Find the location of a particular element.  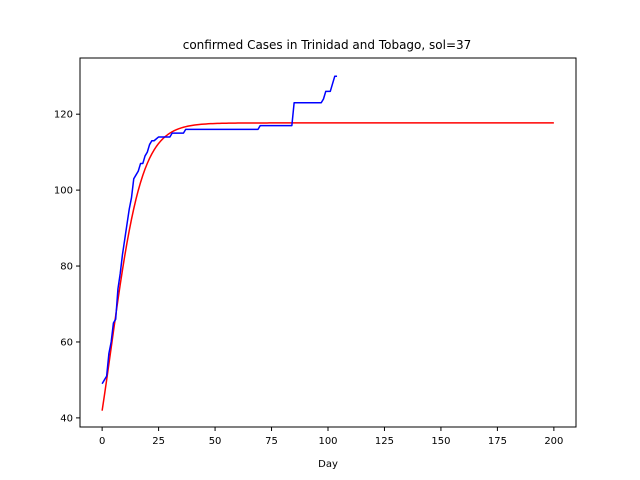

y-tick-label: 100 is located at coordinates (63, 191).